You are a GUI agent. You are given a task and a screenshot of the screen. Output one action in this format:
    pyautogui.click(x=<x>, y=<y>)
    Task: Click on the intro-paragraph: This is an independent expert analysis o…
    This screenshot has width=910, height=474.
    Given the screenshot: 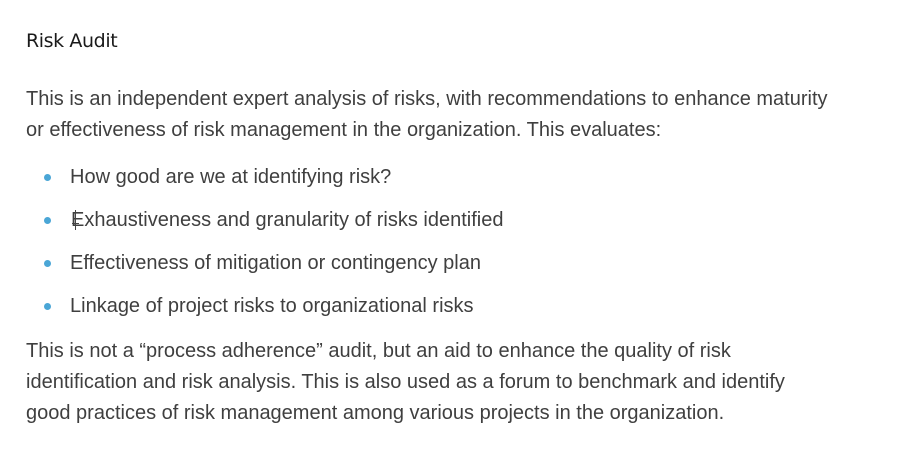 What is the action you would take?
    pyautogui.click(x=427, y=114)
    